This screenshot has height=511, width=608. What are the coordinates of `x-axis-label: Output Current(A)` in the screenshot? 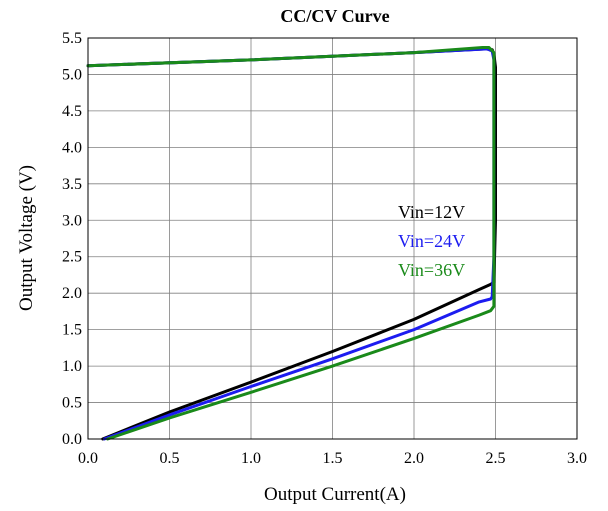 It's located at (335, 494).